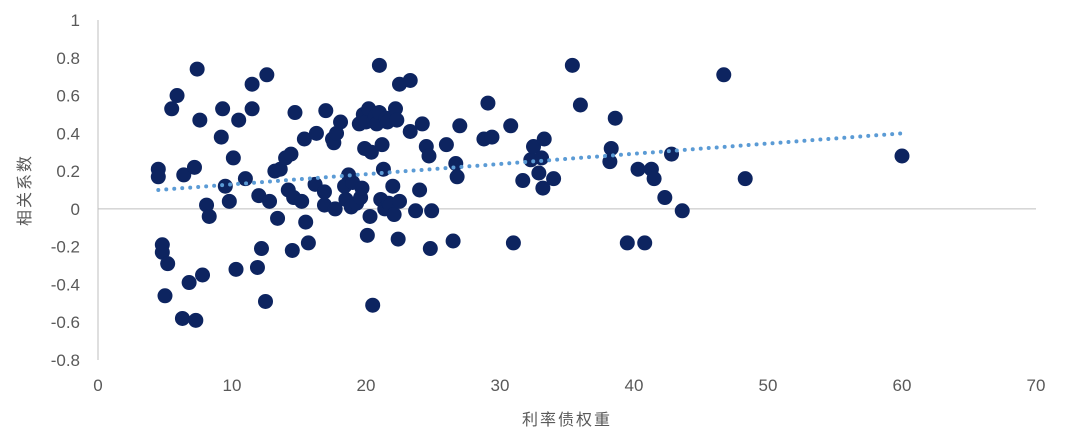  What do you see at coordinates (569, 385) in the screenshot?
I see `x-tick-labels: 0 10 20 30 40 50 60 70` at bounding box center [569, 385].